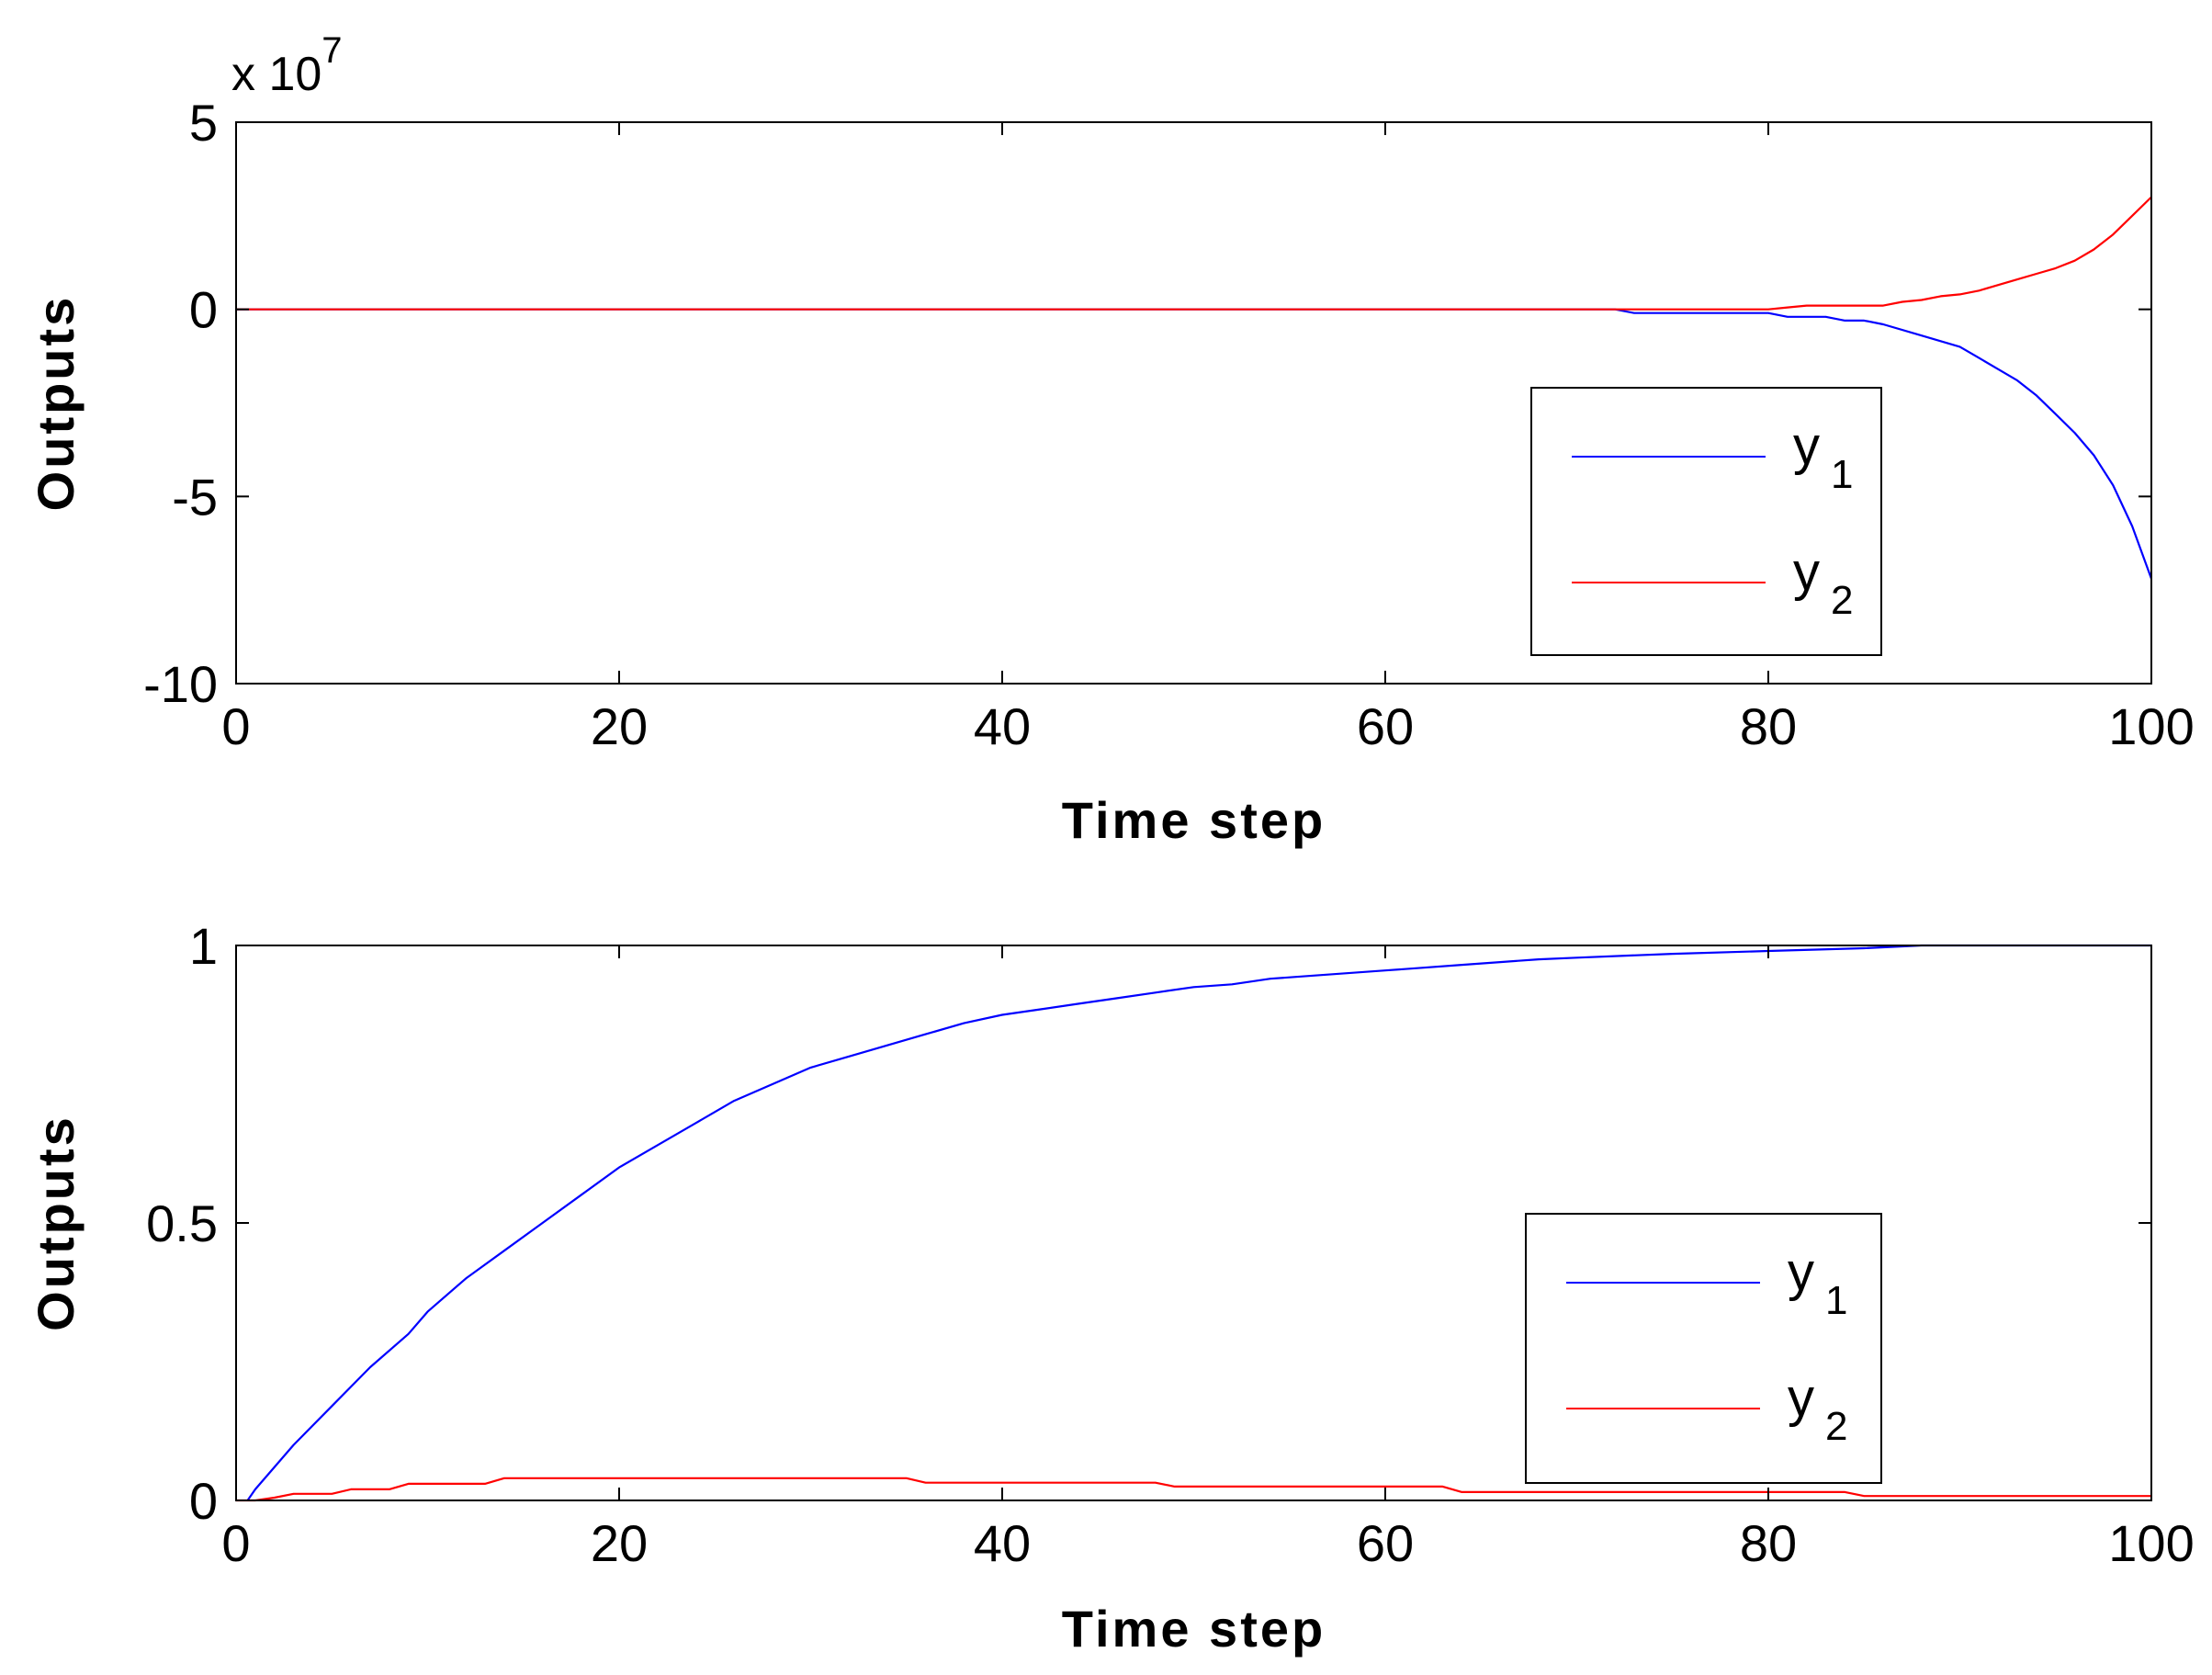 Image resolution: width=2212 pixels, height=1675 pixels. I want to click on series-line-y1, so click(1194, 444).